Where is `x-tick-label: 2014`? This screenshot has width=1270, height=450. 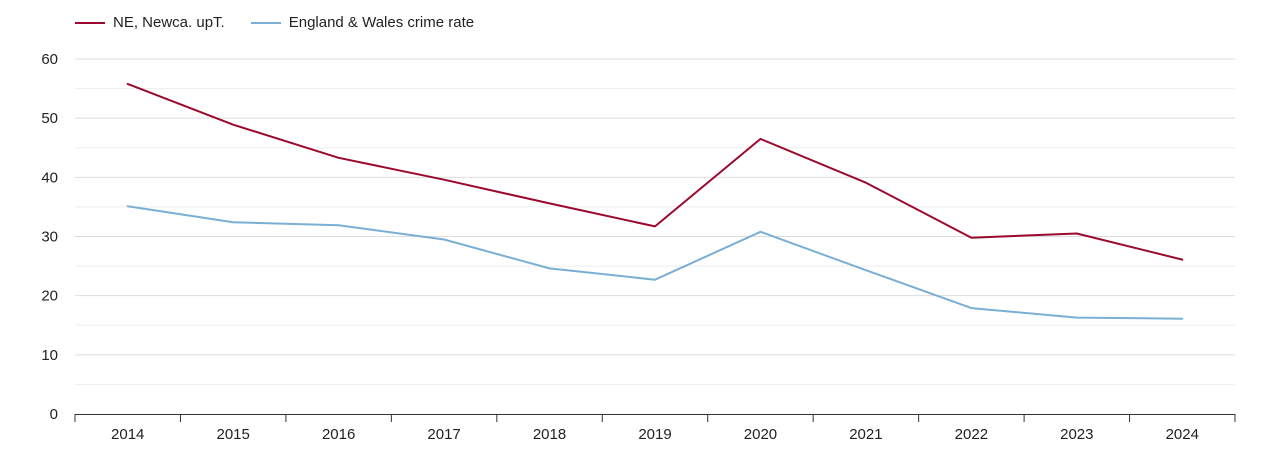
x-tick-label: 2014 is located at coordinates (127, 434).